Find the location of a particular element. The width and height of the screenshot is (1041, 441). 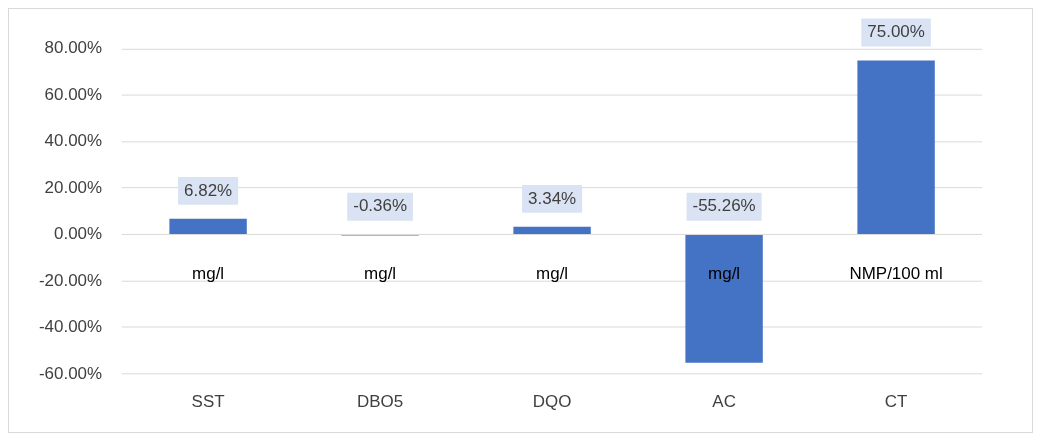

data-label: -55.26% is located at coordinates (724, 206).